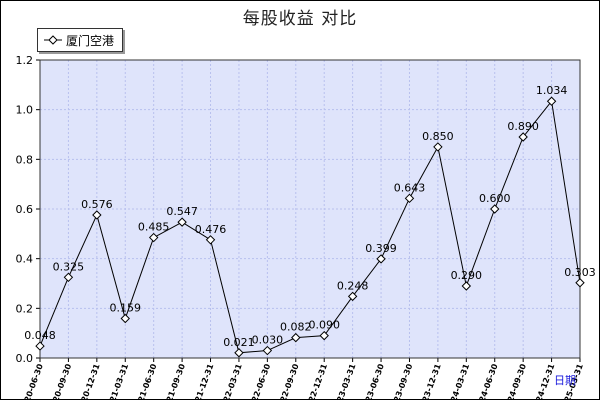  What do you see at coordinates (25, 358) in the screenshot?
I see `y-tick-label: 0.0` at bounding box center [25, 358].